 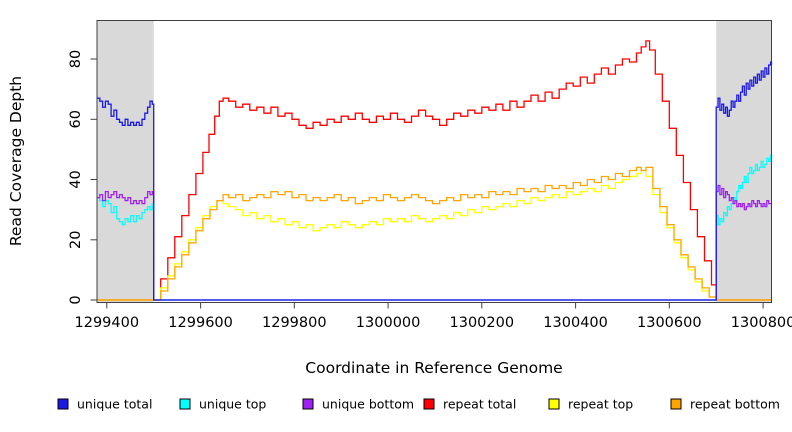 What do you see at coordinates (107, 323) in the screenshot?
I see `x-tick-label: 1299400` at bounding box center [107, 323].